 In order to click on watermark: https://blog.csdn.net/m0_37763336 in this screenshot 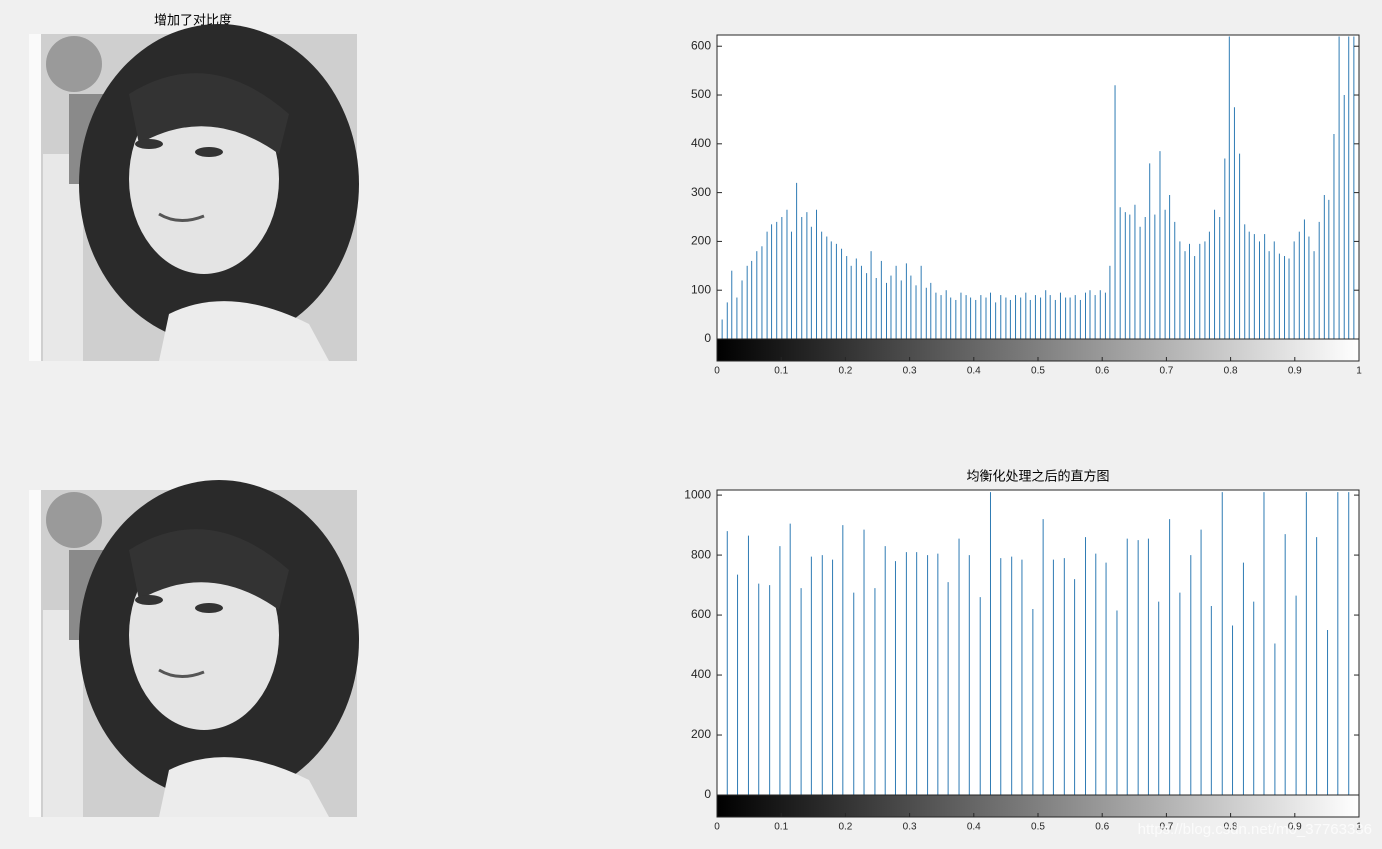, I will do `click(1255, 829)`.